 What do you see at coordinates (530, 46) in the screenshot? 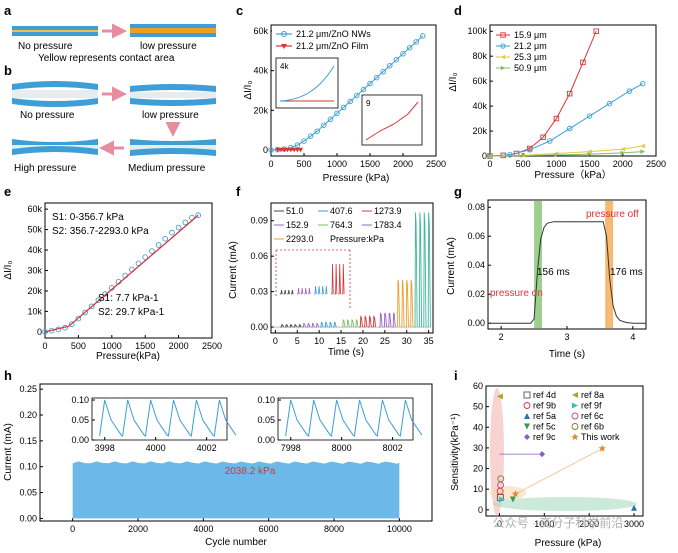
I see `legend-label: 21.2 μm` at bounding box center [530, 46].